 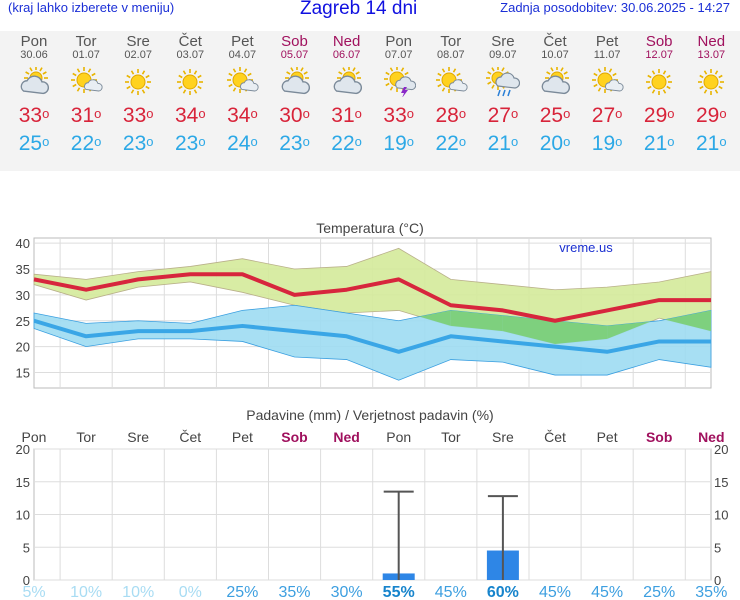 What do you see at coordinates (86, 41) in the screenshot?
I see `day-name: Tor` at bounding box center [86, 41].